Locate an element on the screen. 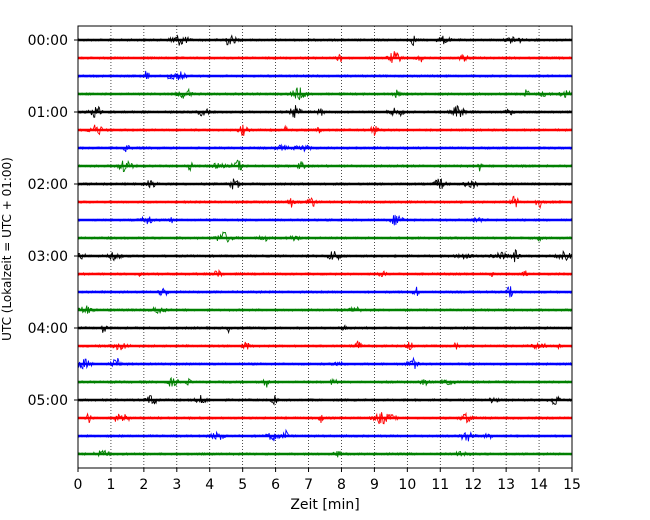  x-tick-label-7: 7 is located at coordinates (308, 485).